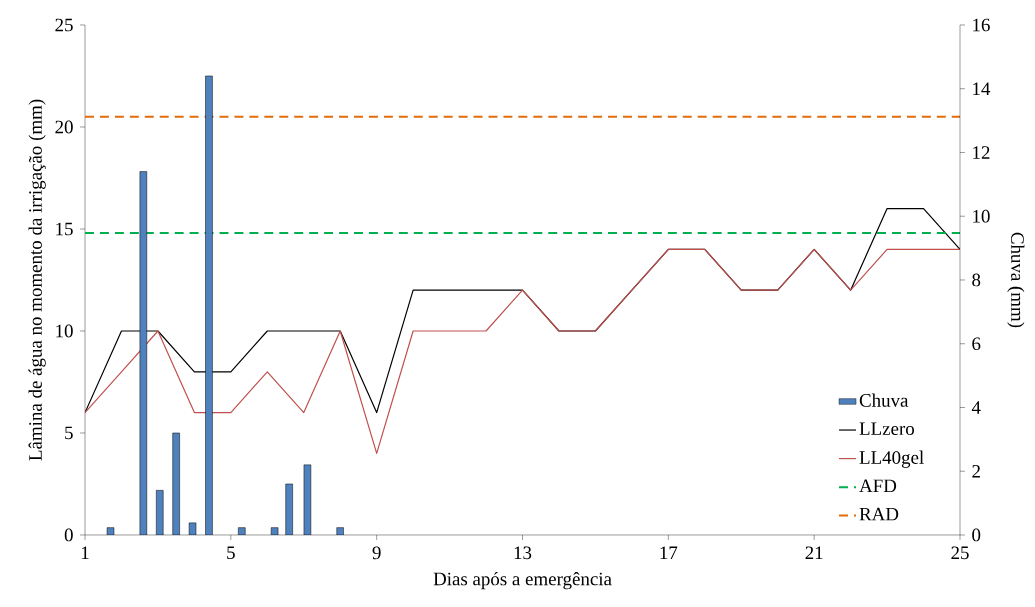  I want to click on legend-label: Chuva, so click(884, 400).